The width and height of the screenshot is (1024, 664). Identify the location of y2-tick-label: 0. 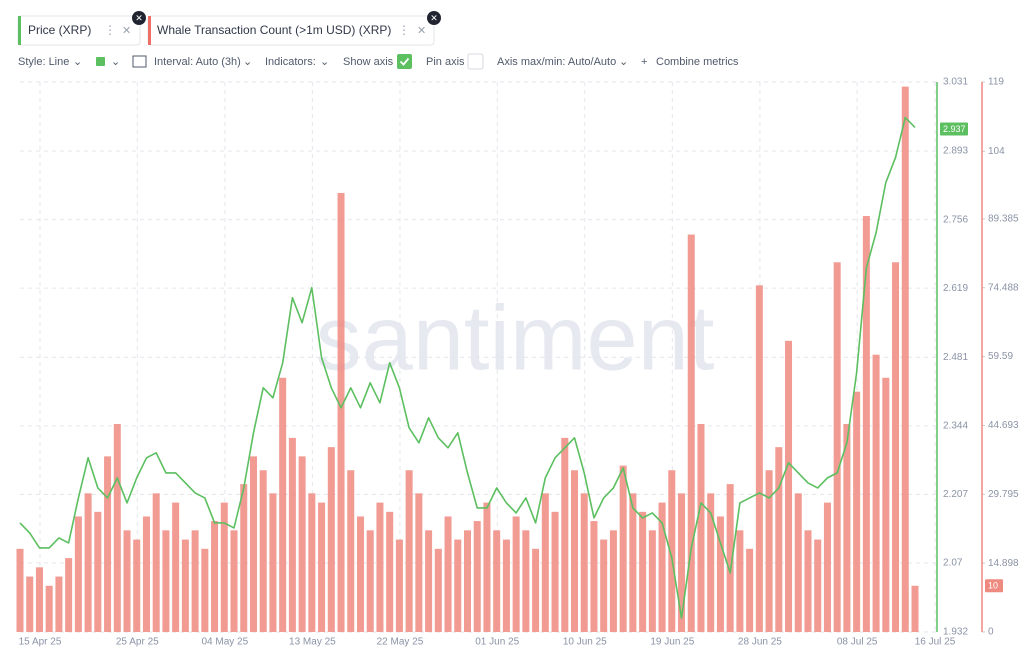
(991, 632).